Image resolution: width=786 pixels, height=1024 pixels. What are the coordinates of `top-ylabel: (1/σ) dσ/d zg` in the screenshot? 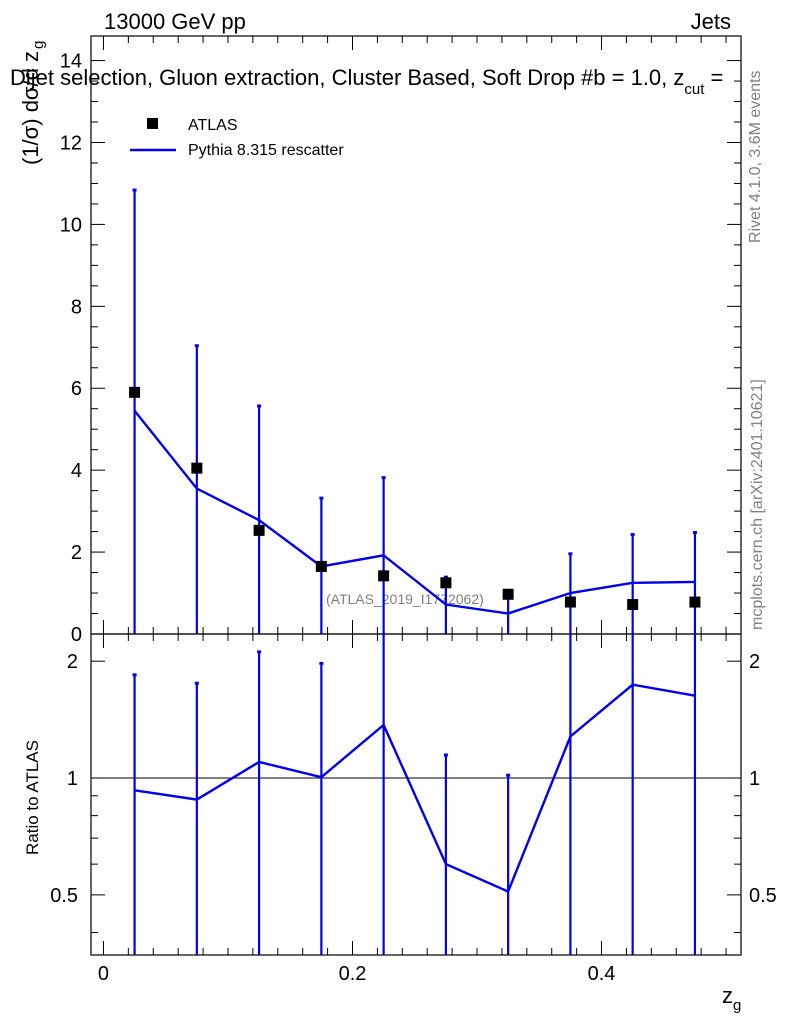 It's located at (32, 103).